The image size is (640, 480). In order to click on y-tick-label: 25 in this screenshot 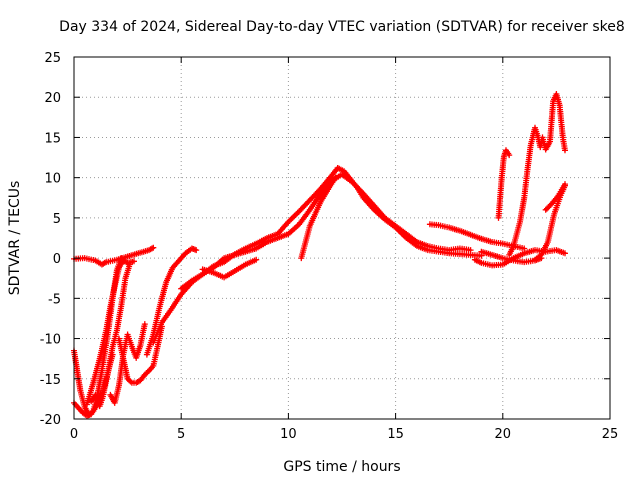, I will do `click(52, 58)`.